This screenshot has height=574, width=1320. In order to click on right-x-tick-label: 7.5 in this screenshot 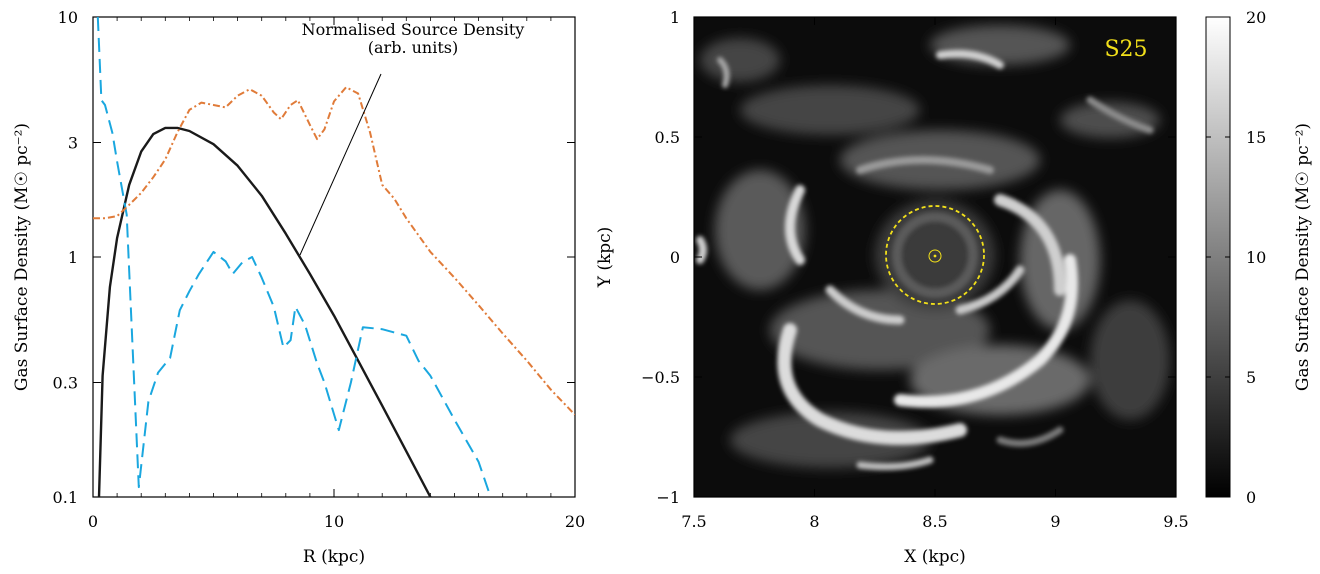, I will do `click(693, 521)`.